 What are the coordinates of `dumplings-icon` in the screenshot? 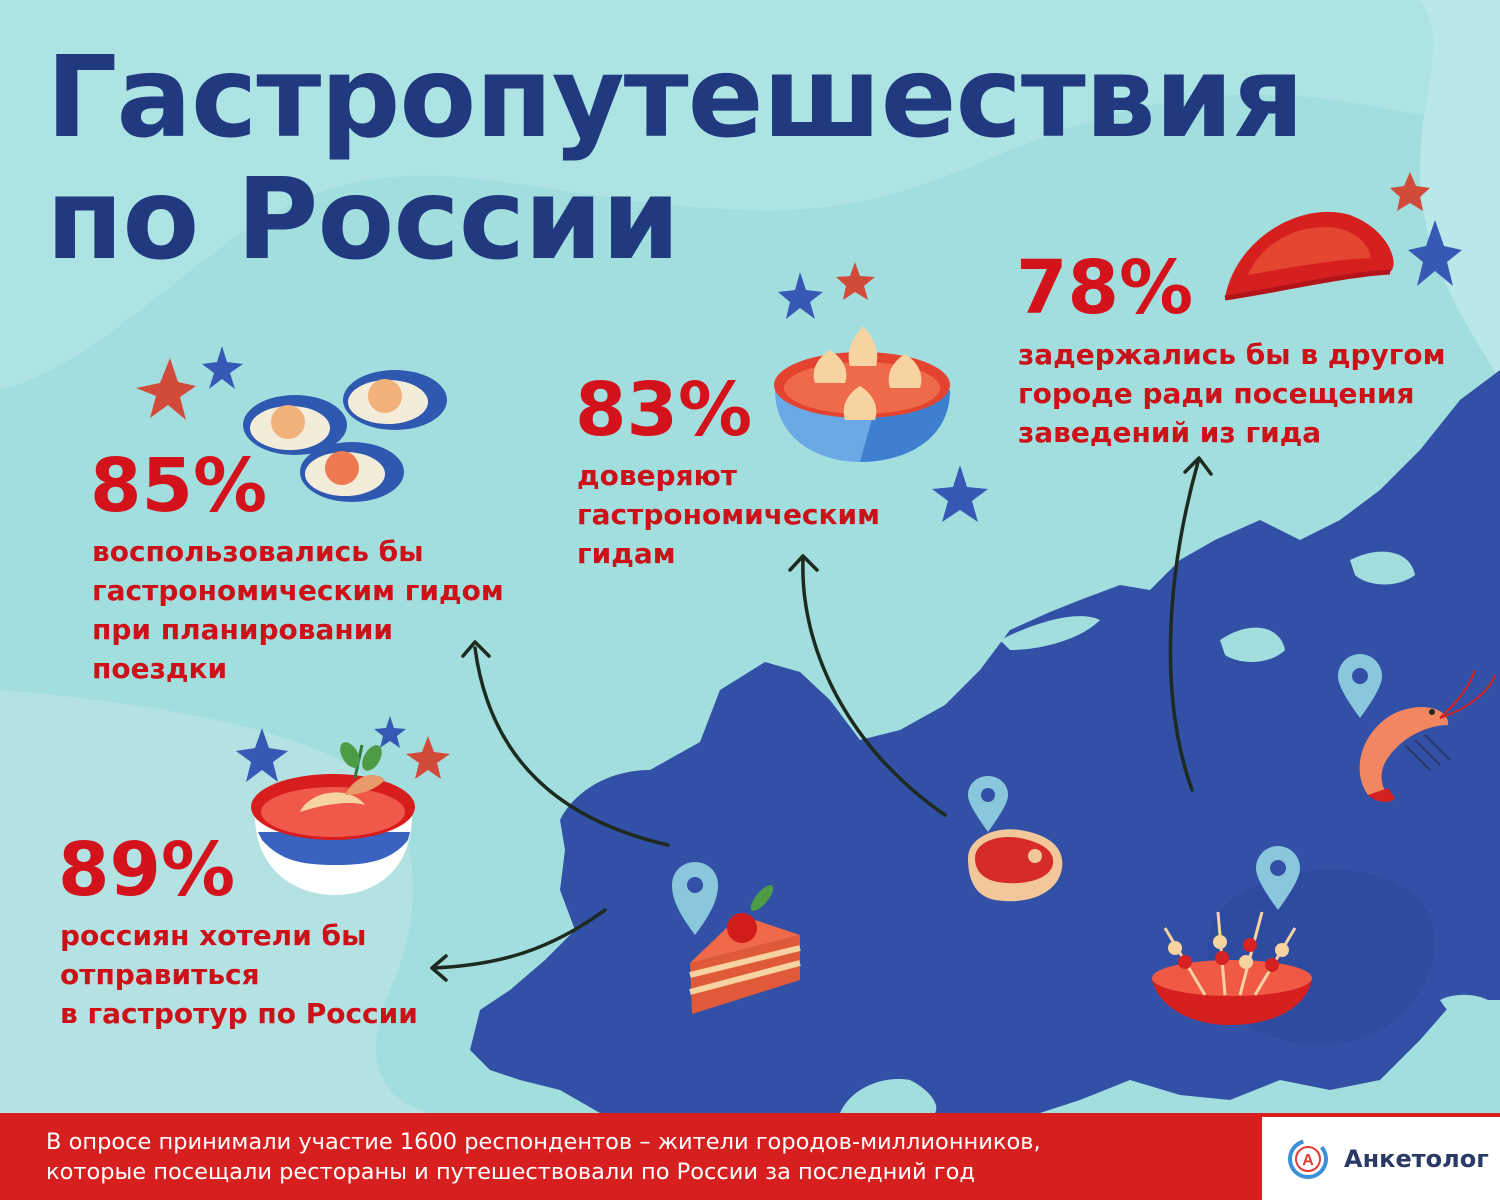 It's located at (862, 394).